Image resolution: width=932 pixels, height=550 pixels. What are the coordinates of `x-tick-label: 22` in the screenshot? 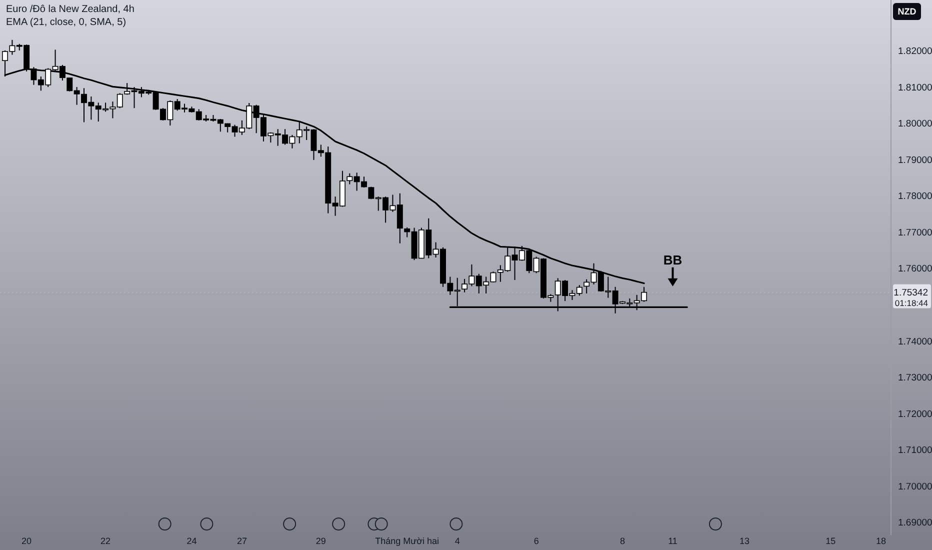 It's located at (105, 541).